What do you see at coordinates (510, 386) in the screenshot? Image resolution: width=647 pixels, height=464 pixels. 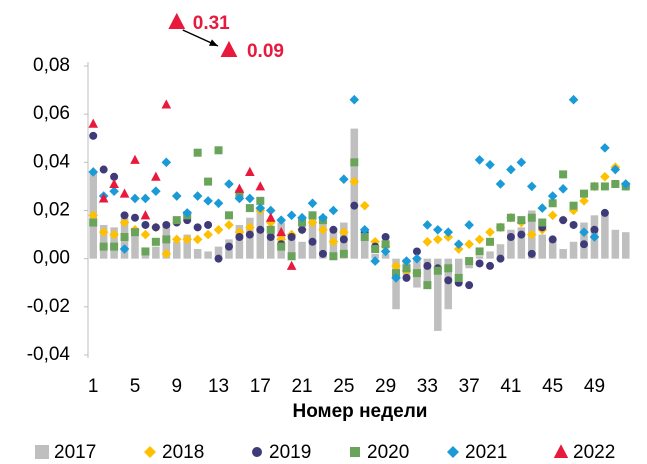 I see `x-tick-label: 41` at bounding box center [510, 386].